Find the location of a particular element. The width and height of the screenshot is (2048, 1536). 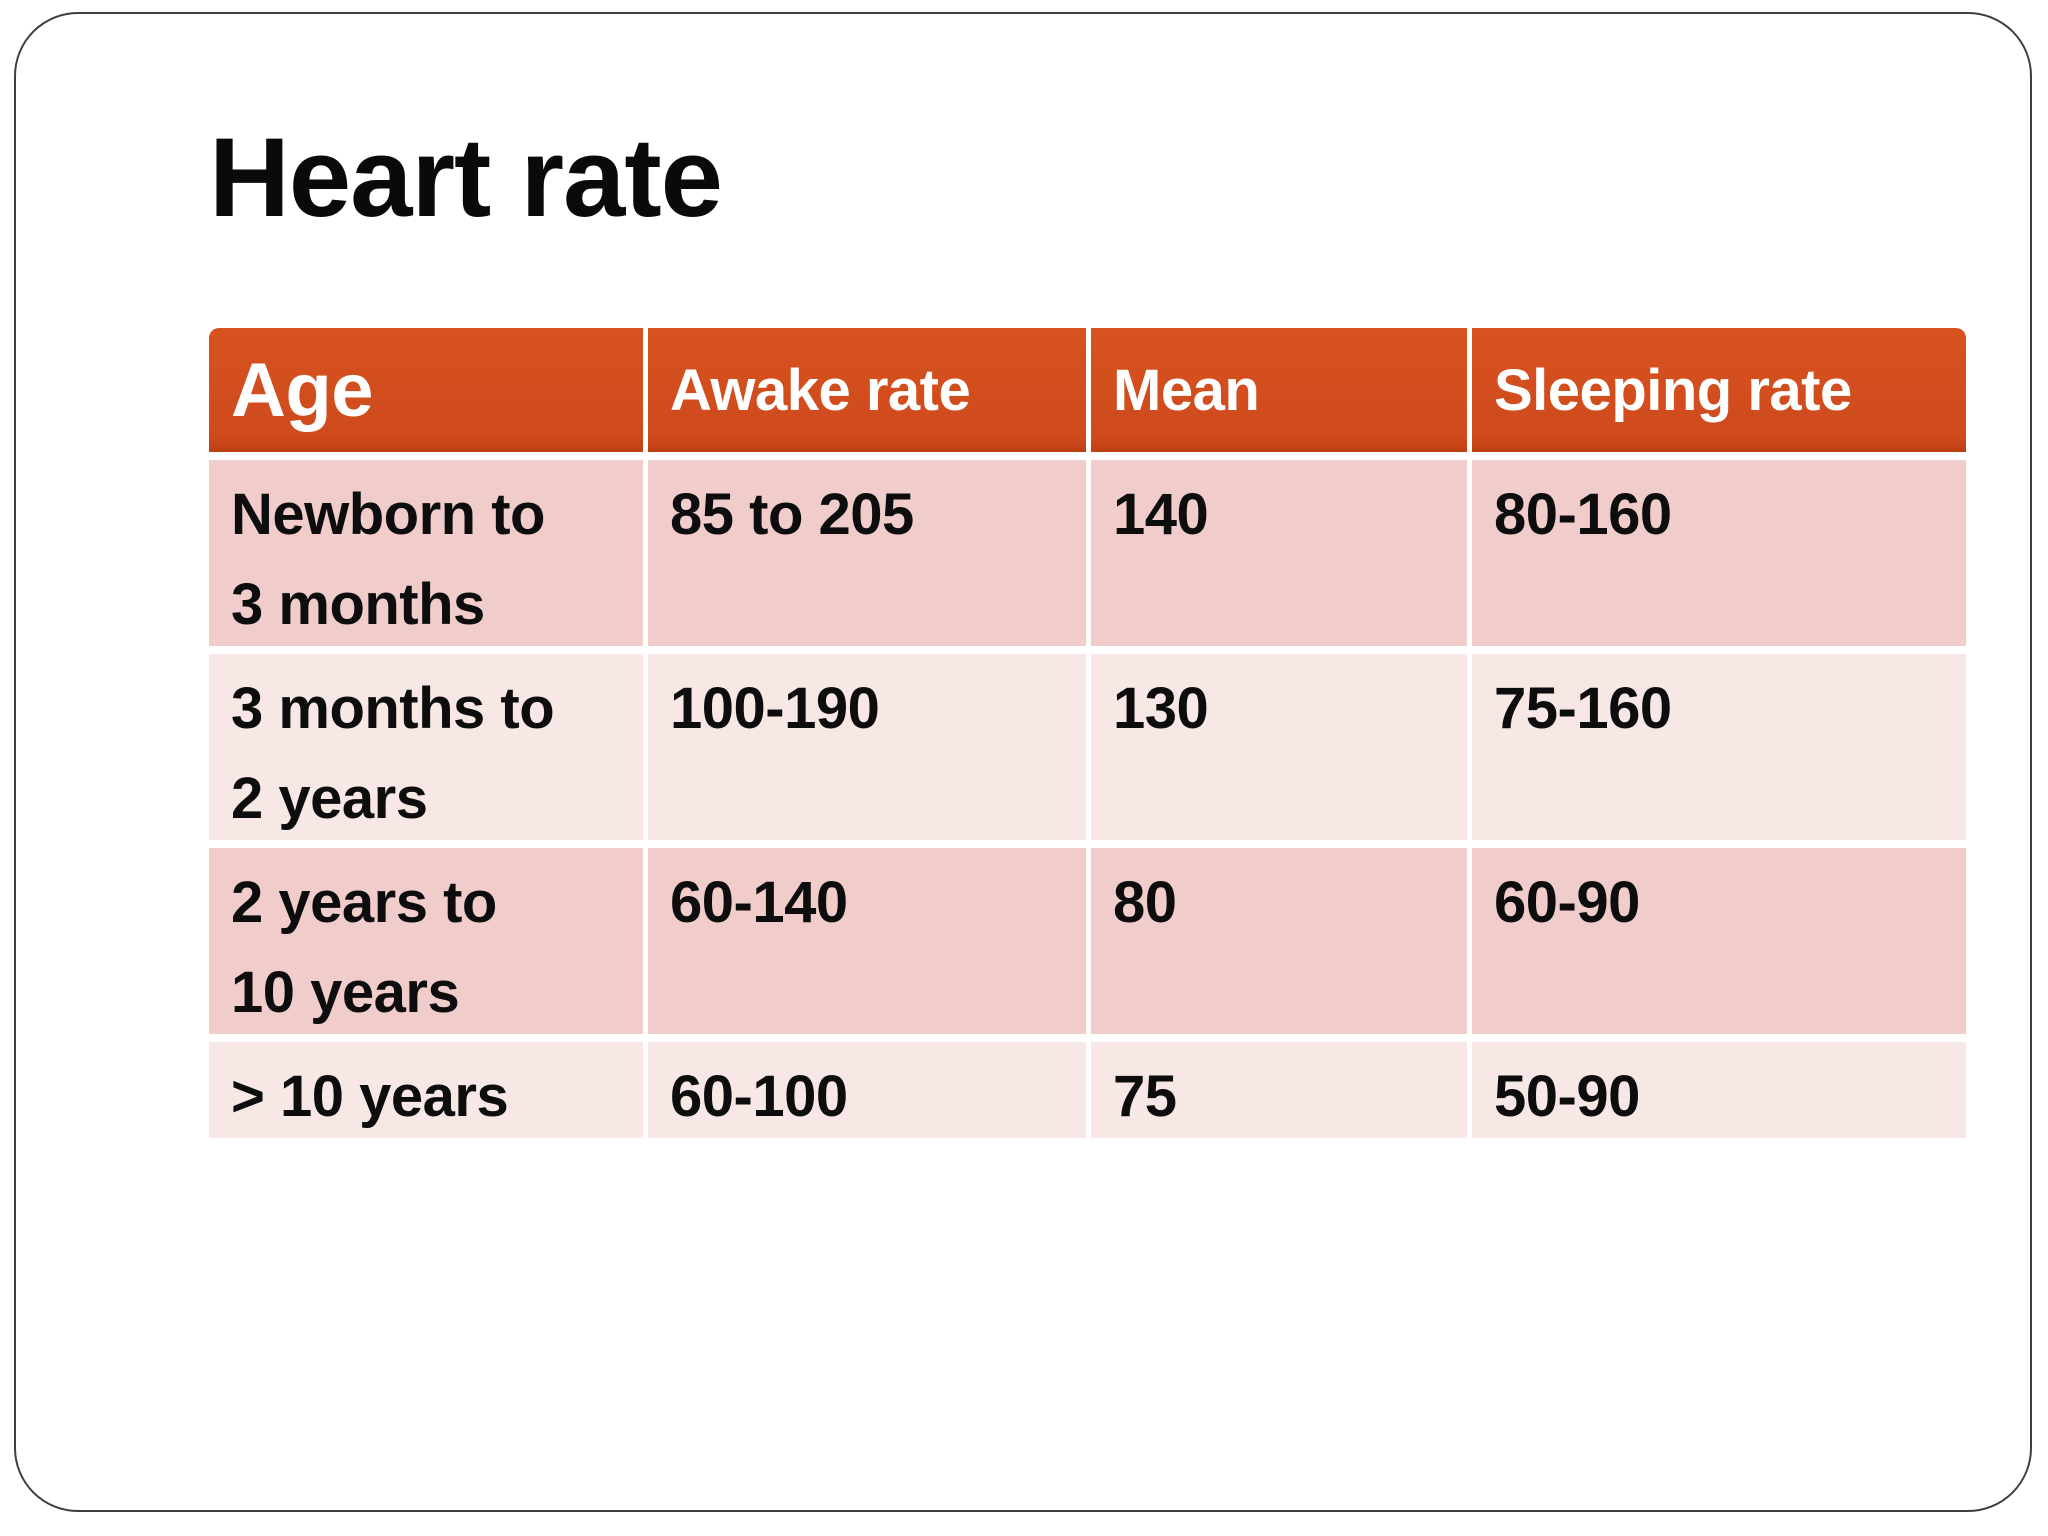

age-cell: > 10 years is located at coordinates (426, 1090).